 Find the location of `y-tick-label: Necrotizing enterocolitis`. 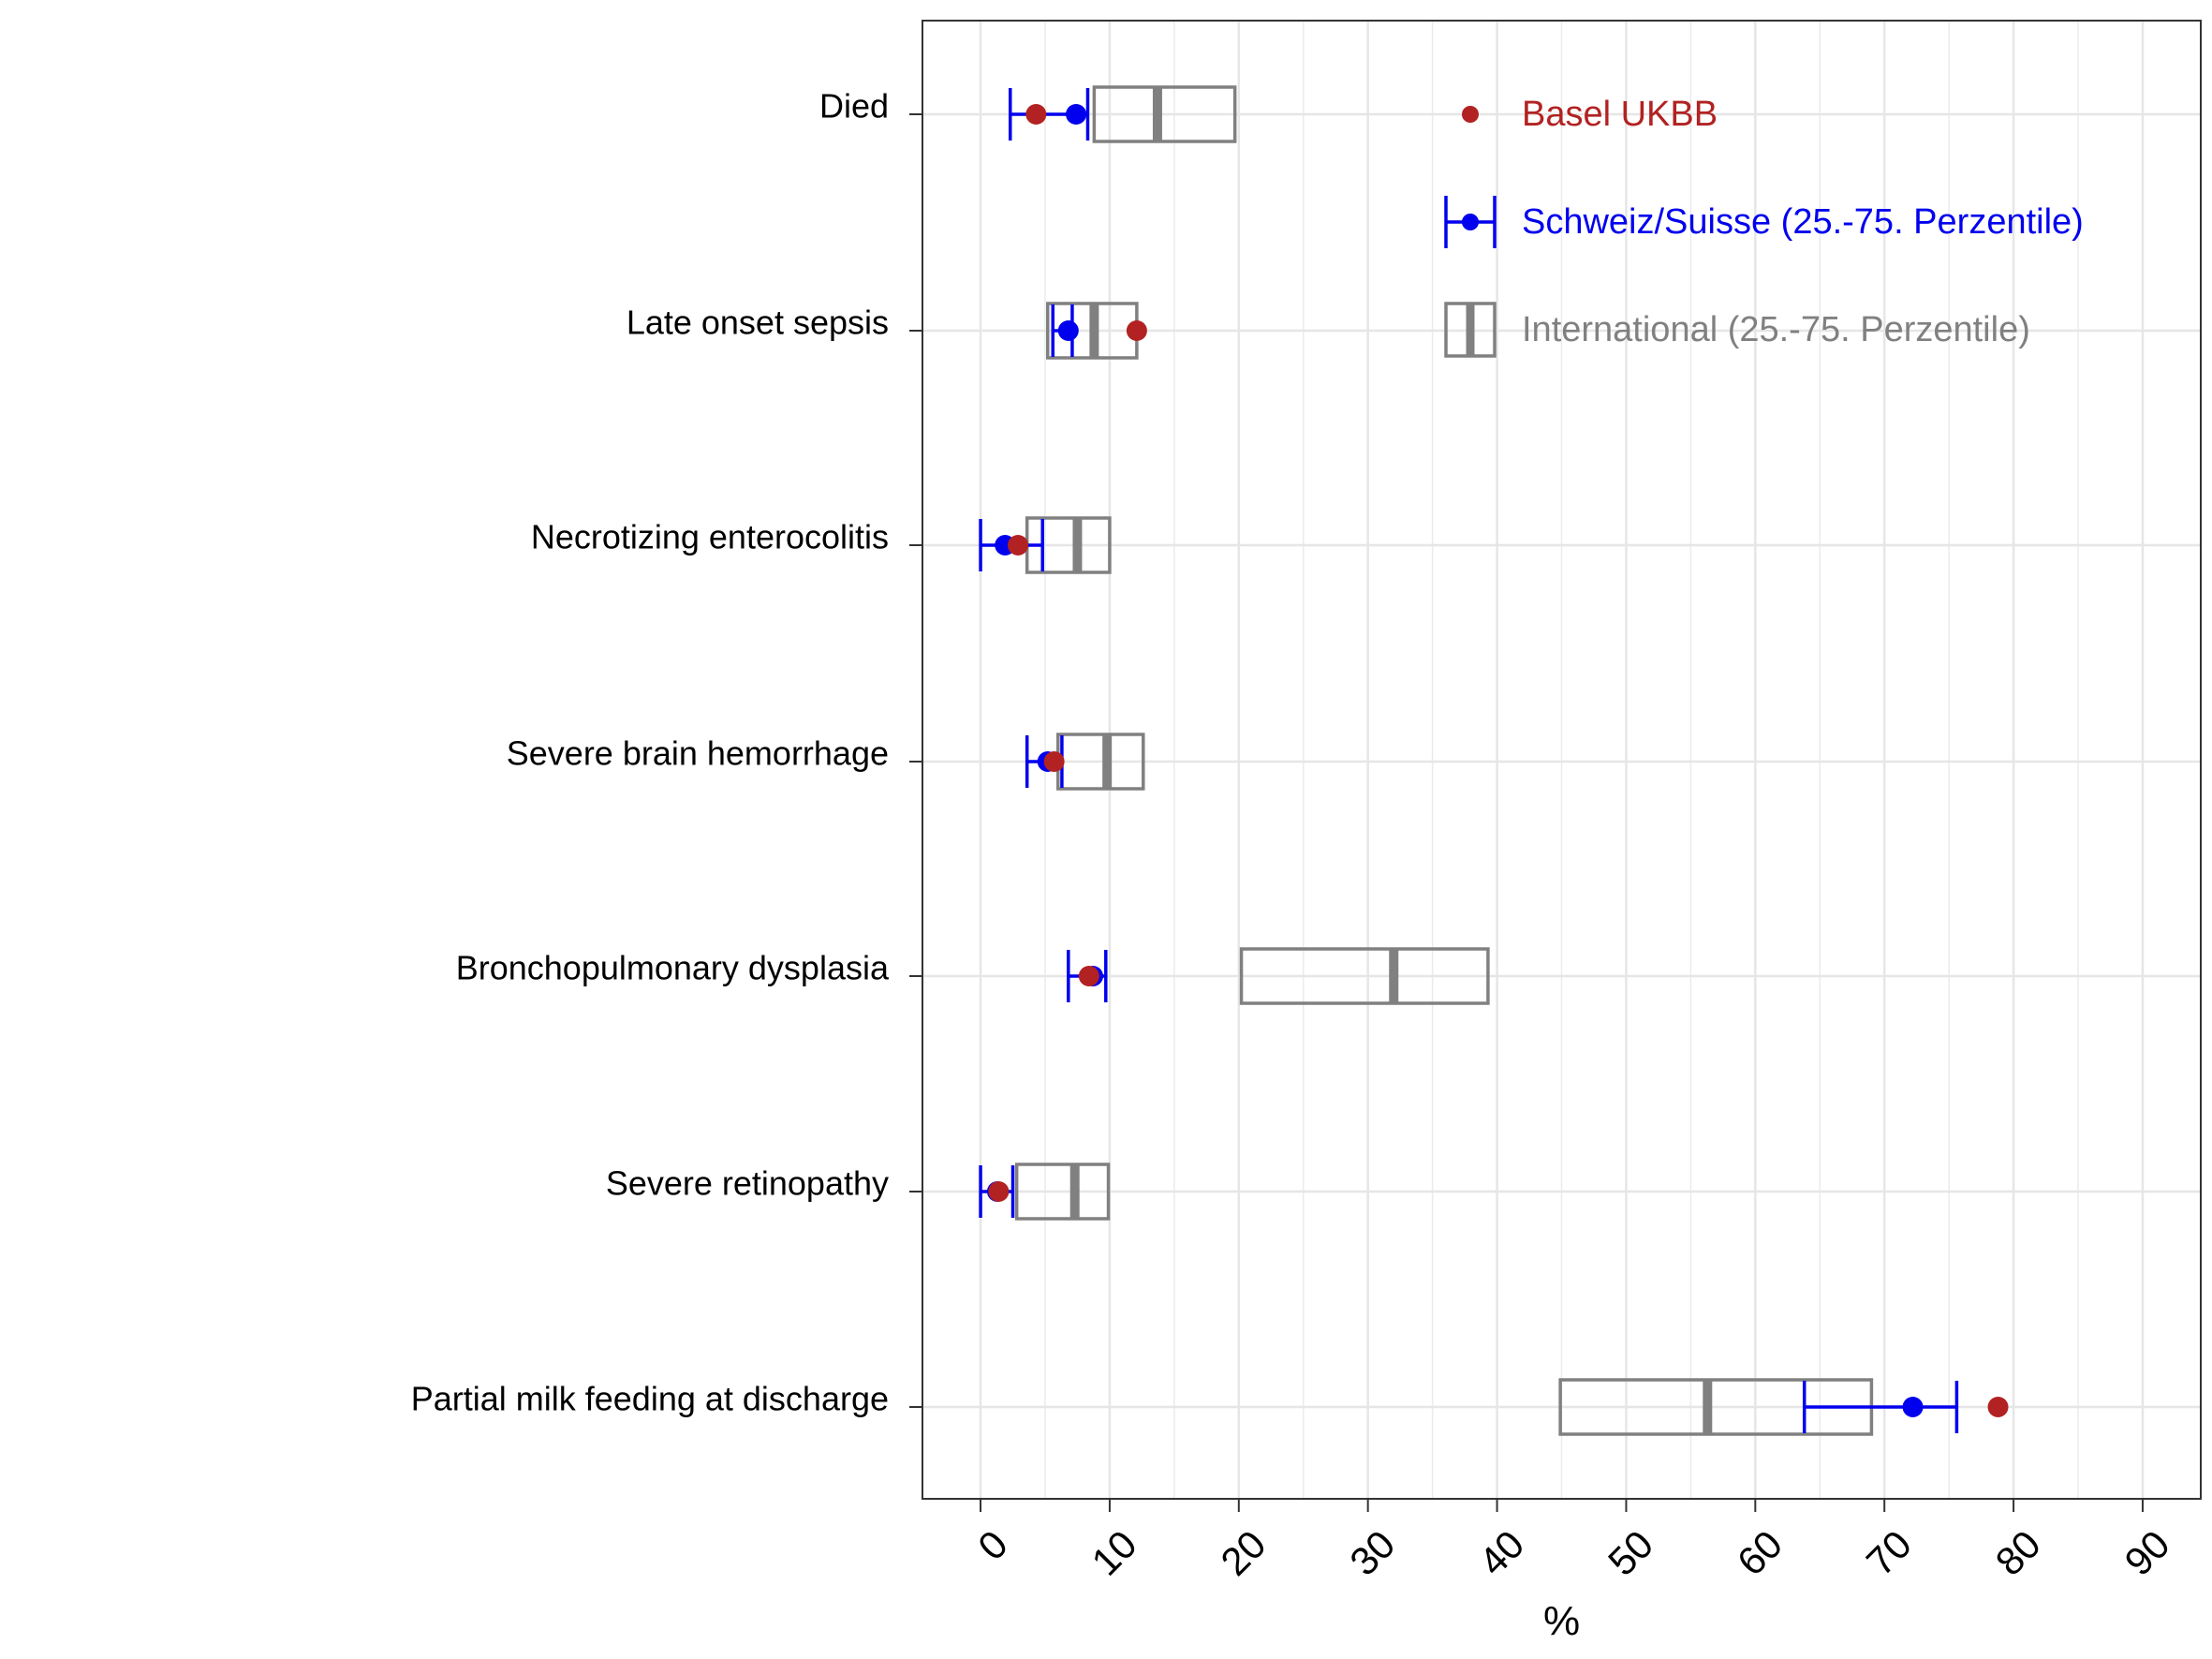

y-tick-label: Necrotizing enterocolitis is located at coordinates (710, 537).